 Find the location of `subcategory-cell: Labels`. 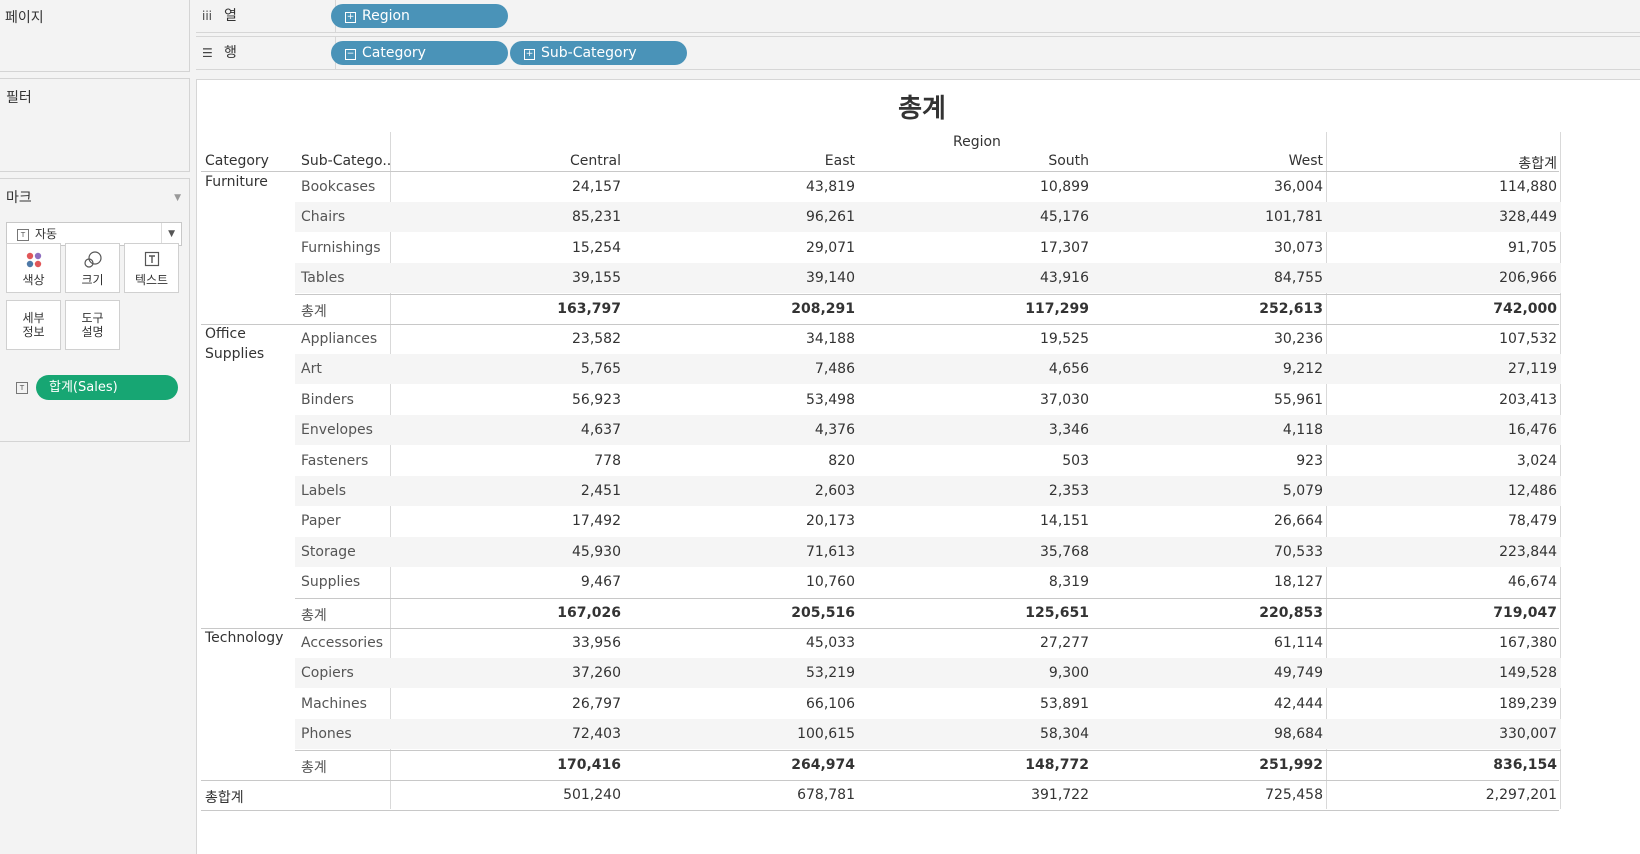

subcategory-cell: Labels is located at coordinates (324, 491).